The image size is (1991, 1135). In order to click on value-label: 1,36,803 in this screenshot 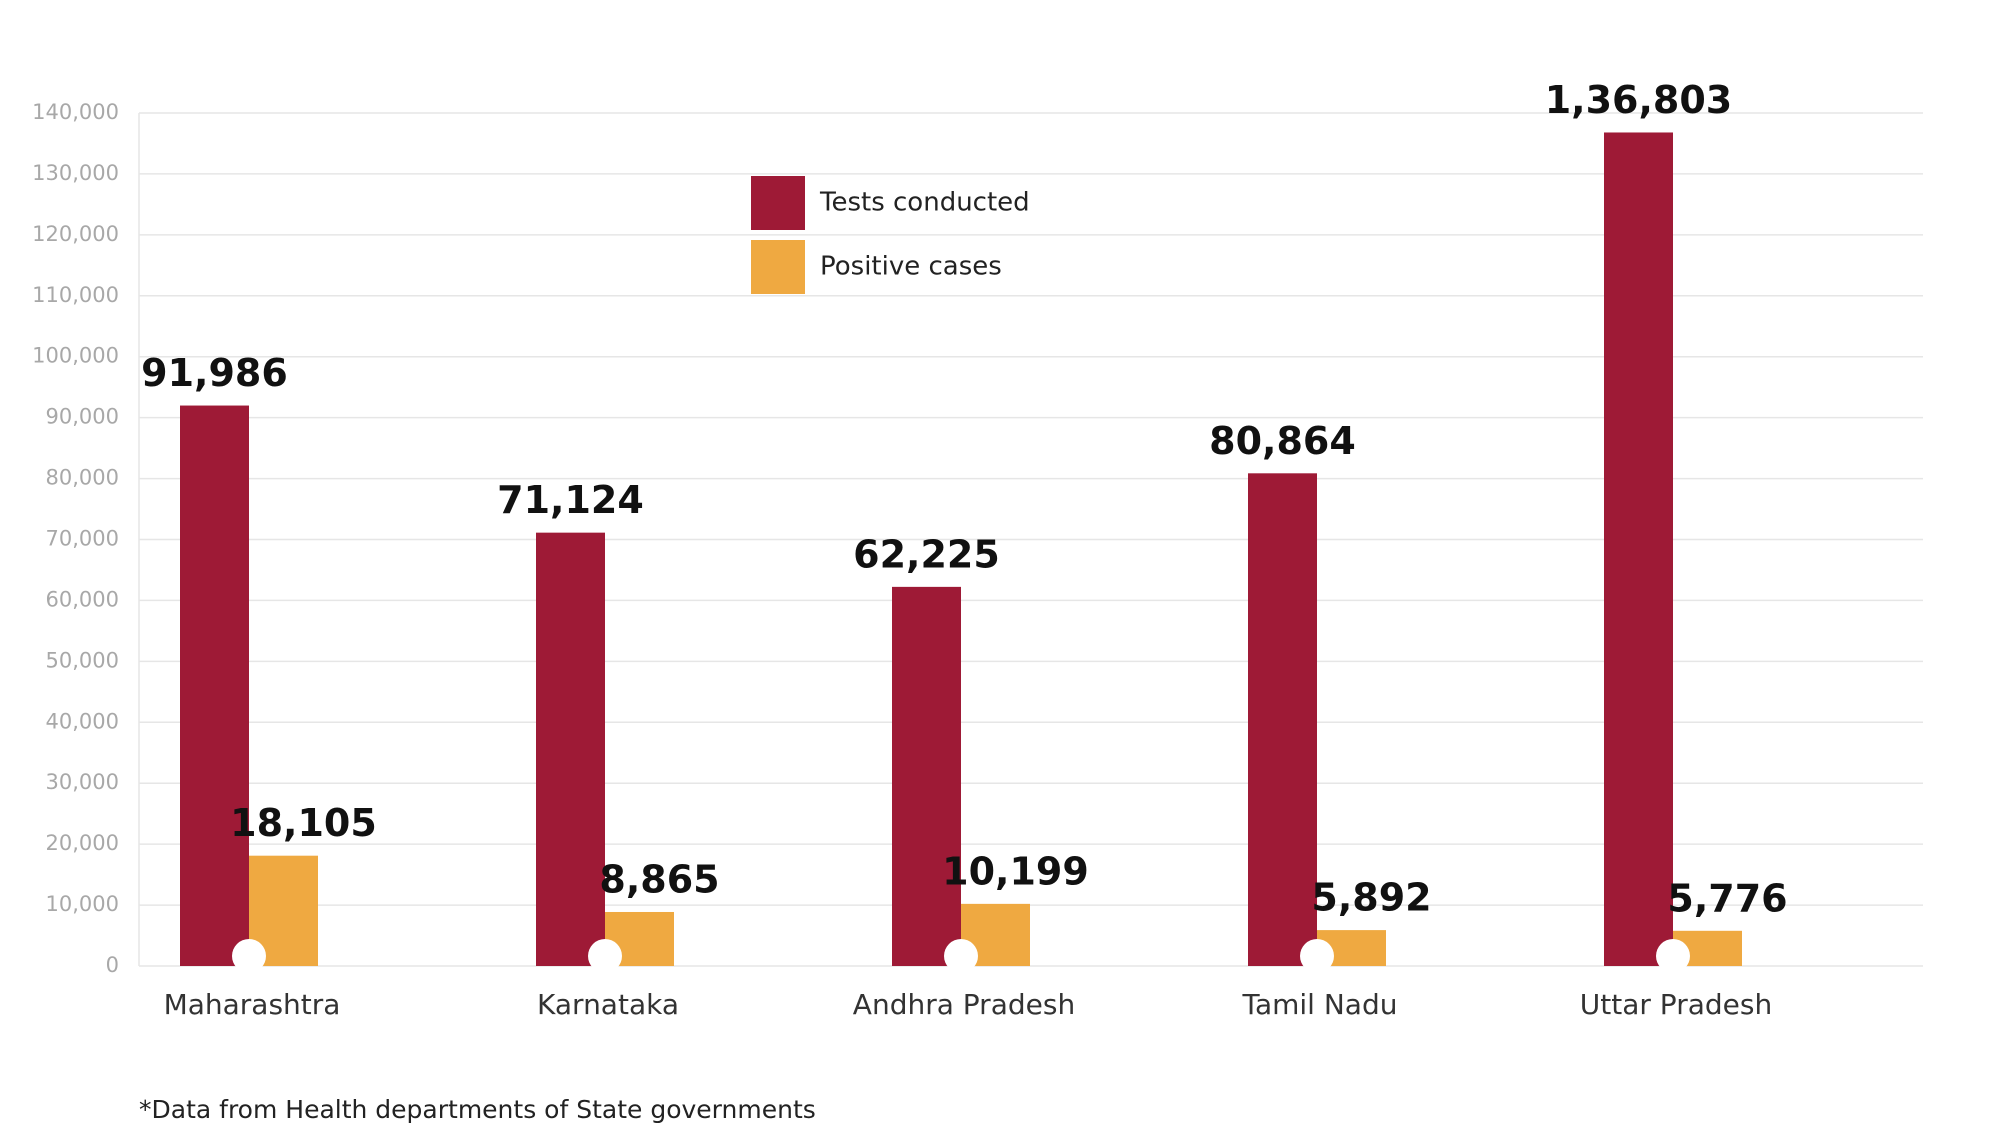, I will do `click(1639, 100)`.